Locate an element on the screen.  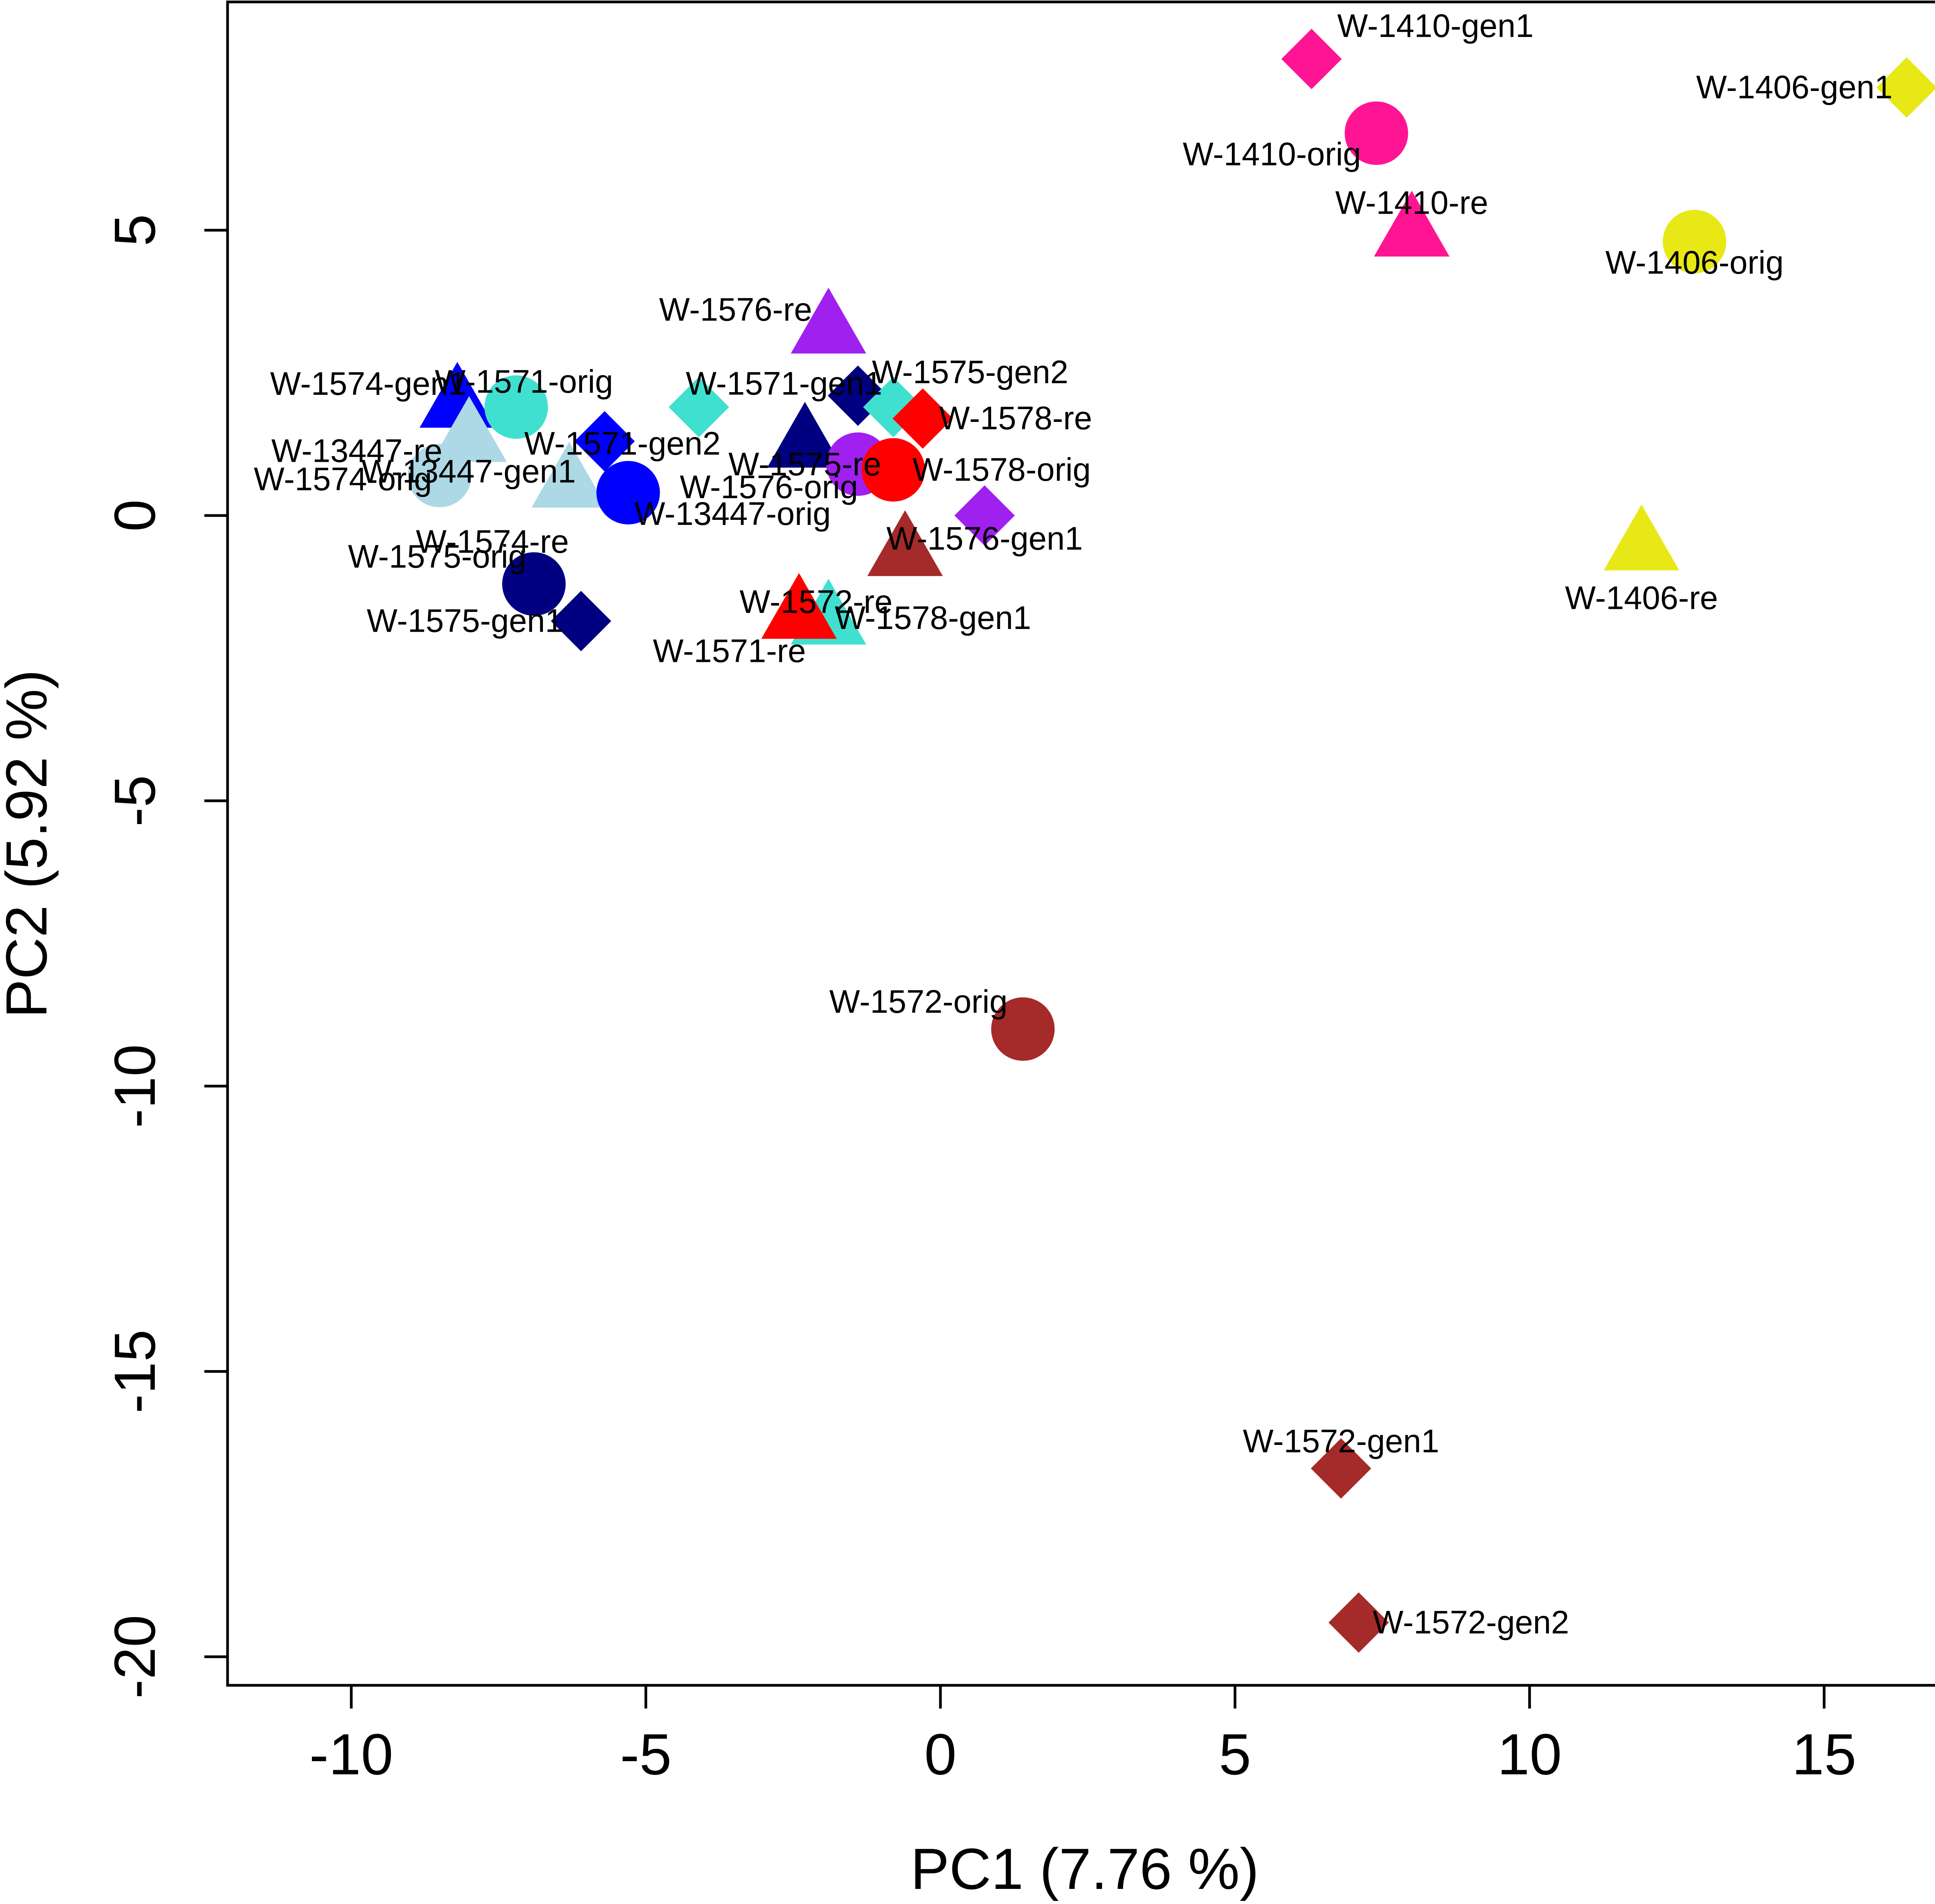
point-w-1572-gen2 is located at coordinates (1358, 1622).